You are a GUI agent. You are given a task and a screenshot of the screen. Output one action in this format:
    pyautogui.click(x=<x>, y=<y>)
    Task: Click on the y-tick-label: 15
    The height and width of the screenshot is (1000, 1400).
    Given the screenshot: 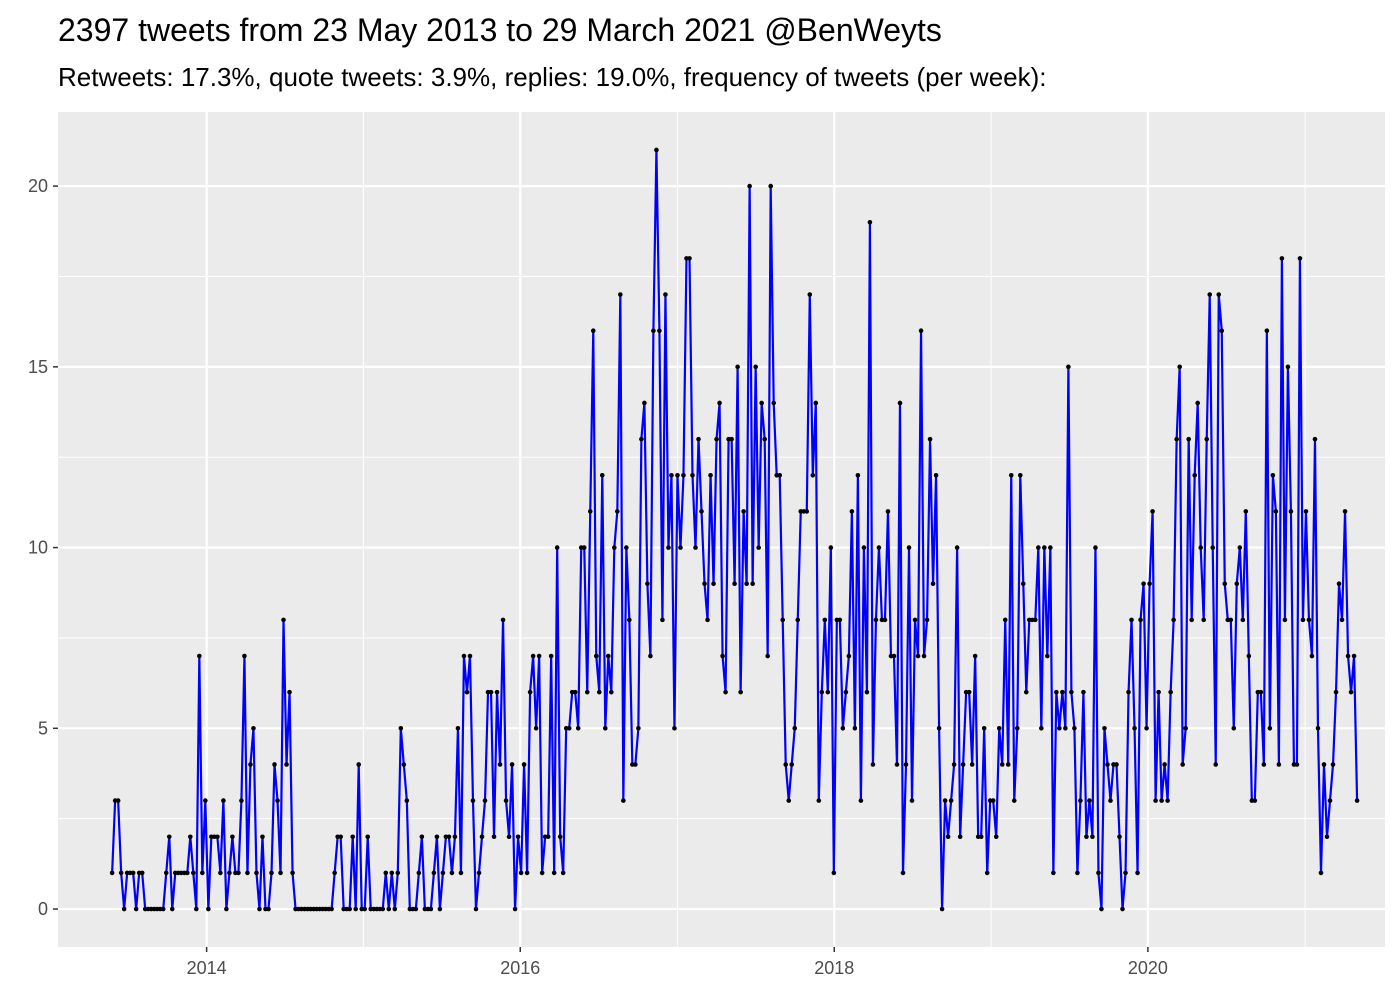 What is the action you would take?
    pyautogui.click(x=38, y=367)
    